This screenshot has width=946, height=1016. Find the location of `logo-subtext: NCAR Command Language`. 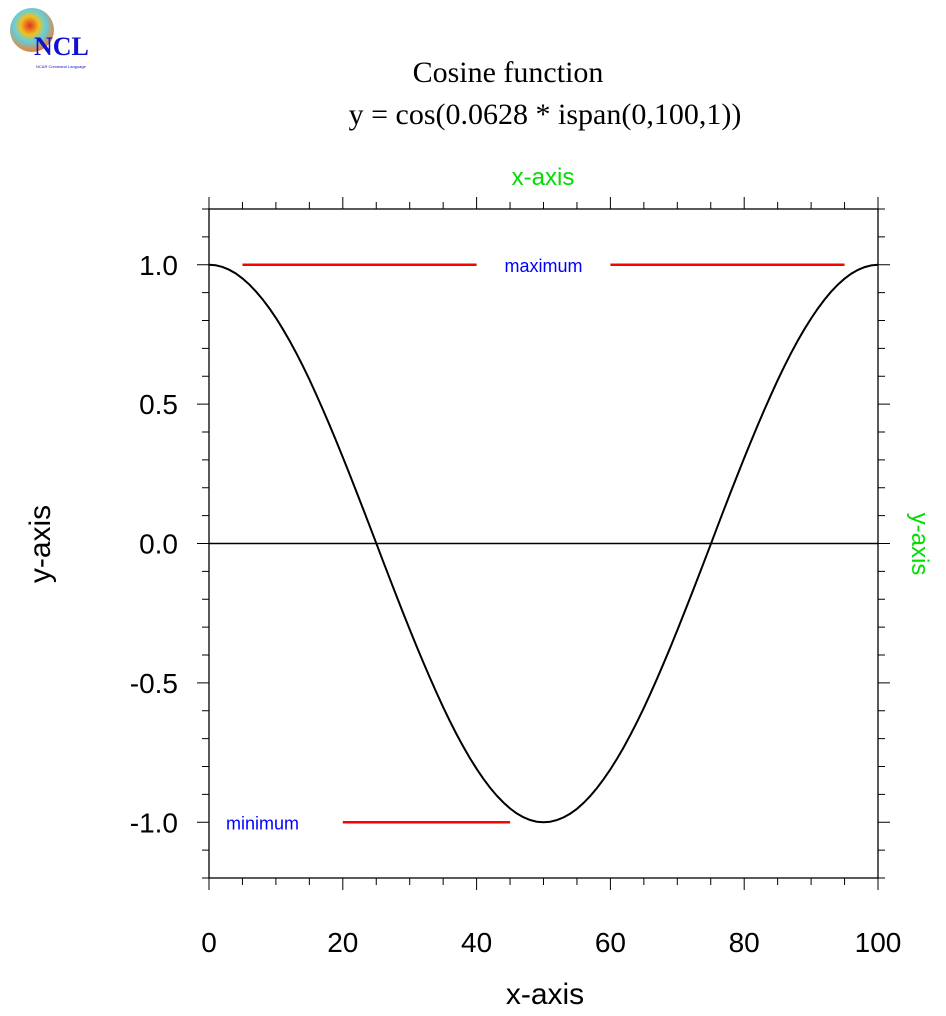

logo-subtext: NCAR Command Language is located at coordinates (61, 66).